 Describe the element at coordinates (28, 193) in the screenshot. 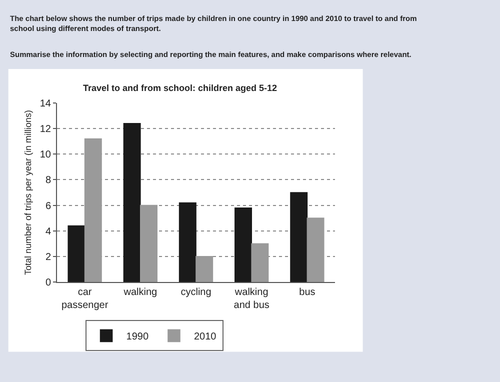

I see `y-axis-title: Total number of trips per year (in millions)` at that location.